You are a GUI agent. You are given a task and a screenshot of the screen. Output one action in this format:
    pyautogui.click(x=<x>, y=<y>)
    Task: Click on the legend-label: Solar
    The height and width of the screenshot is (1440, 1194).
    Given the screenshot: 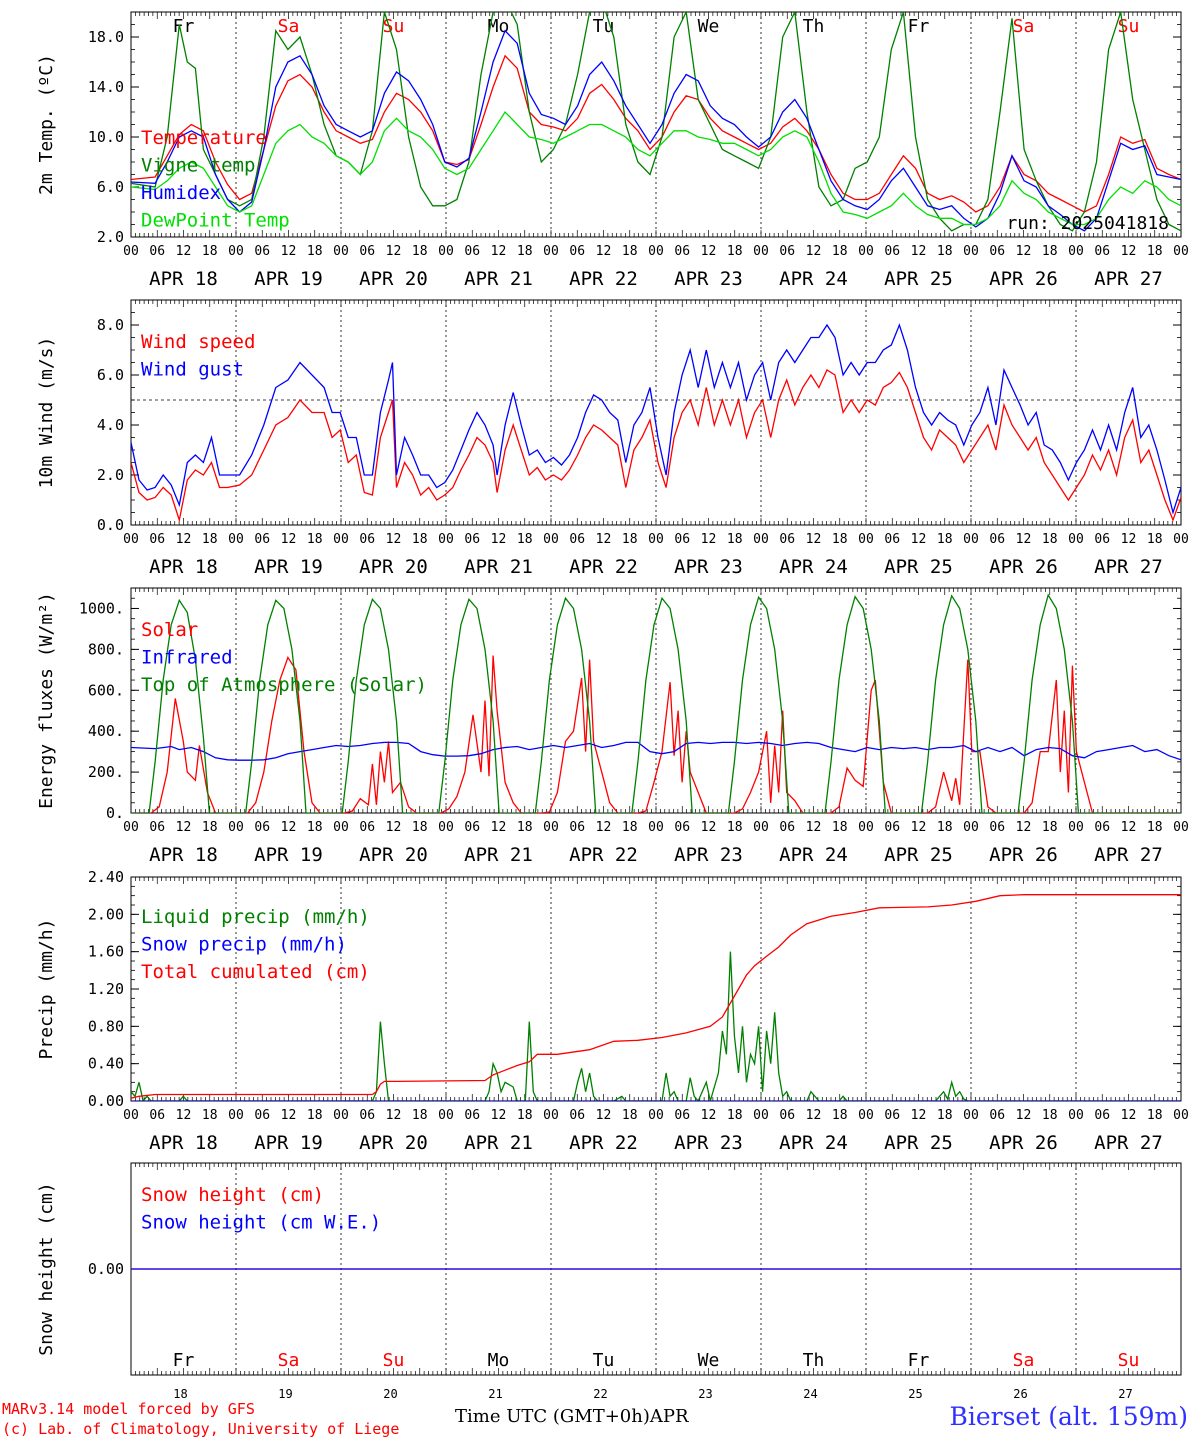 What is the action you would take?
    pyautogui.click(x=169, y=630)
    